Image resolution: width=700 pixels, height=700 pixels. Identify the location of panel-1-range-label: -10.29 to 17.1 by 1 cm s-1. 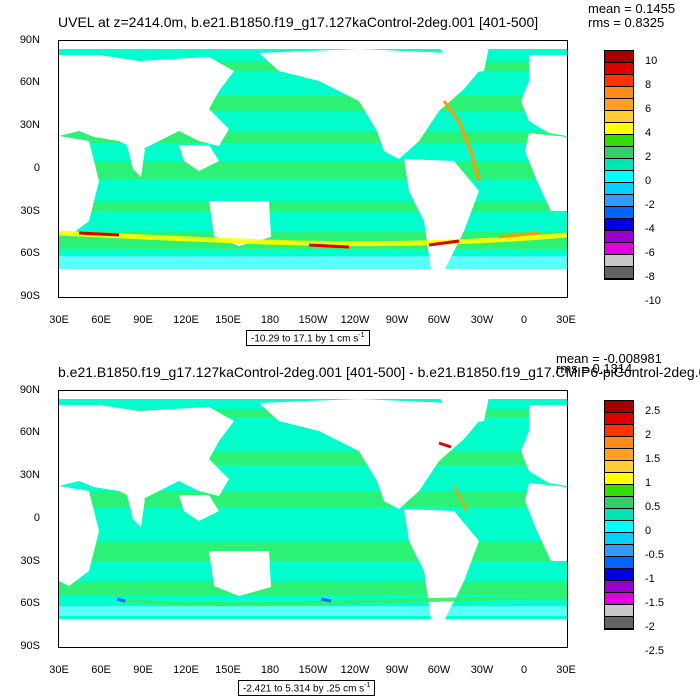
(308, 338).